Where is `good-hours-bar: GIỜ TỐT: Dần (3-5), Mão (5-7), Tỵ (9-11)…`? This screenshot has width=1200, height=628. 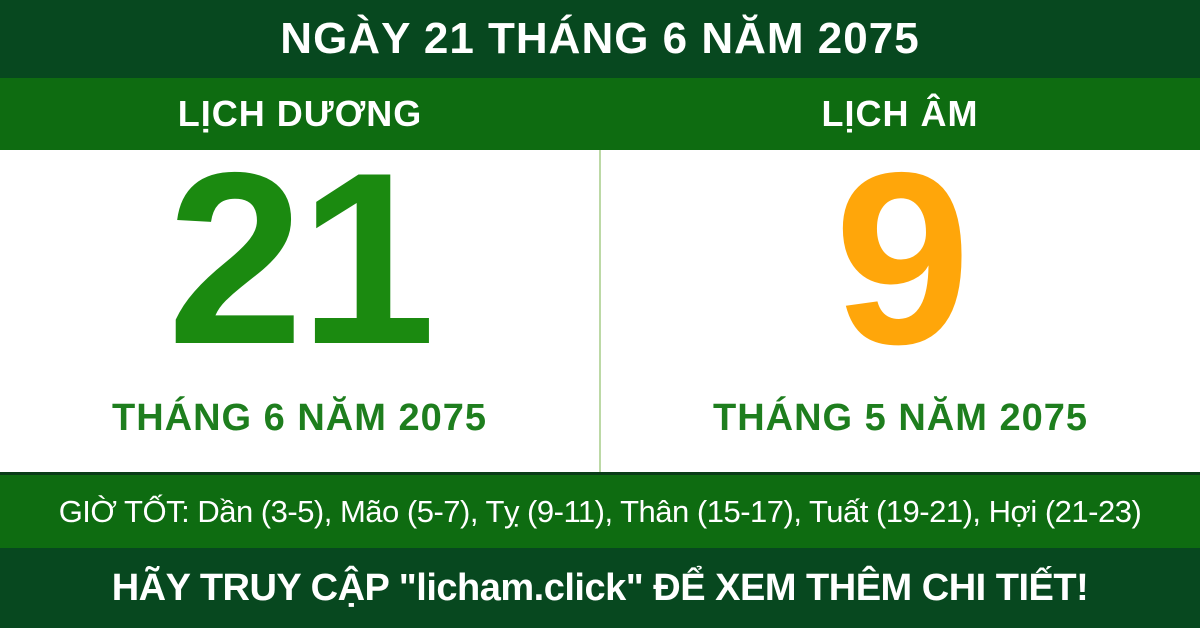 good-hours-bar: GIỜ TỐT: Dần (3-5), Mão (5-7), Tỵ (9-11)… is located at coordinates (600, 510).